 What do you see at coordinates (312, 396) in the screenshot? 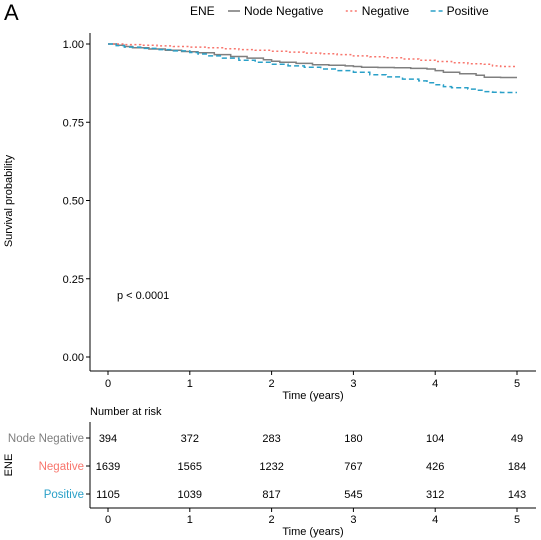
I see `x-axis-title: Time (years)` at bounding box center [312, 396].